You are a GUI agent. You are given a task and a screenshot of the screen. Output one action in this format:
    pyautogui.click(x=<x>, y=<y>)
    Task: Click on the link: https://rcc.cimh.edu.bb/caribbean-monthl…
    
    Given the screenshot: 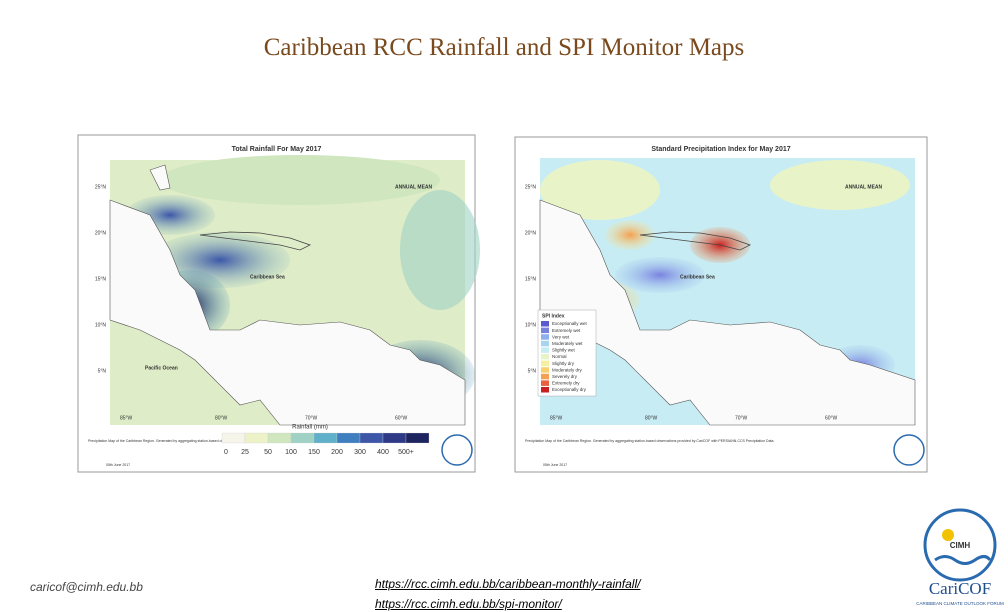 What is the action you would take?
    pyautogui.click(x=508, y=584)
    